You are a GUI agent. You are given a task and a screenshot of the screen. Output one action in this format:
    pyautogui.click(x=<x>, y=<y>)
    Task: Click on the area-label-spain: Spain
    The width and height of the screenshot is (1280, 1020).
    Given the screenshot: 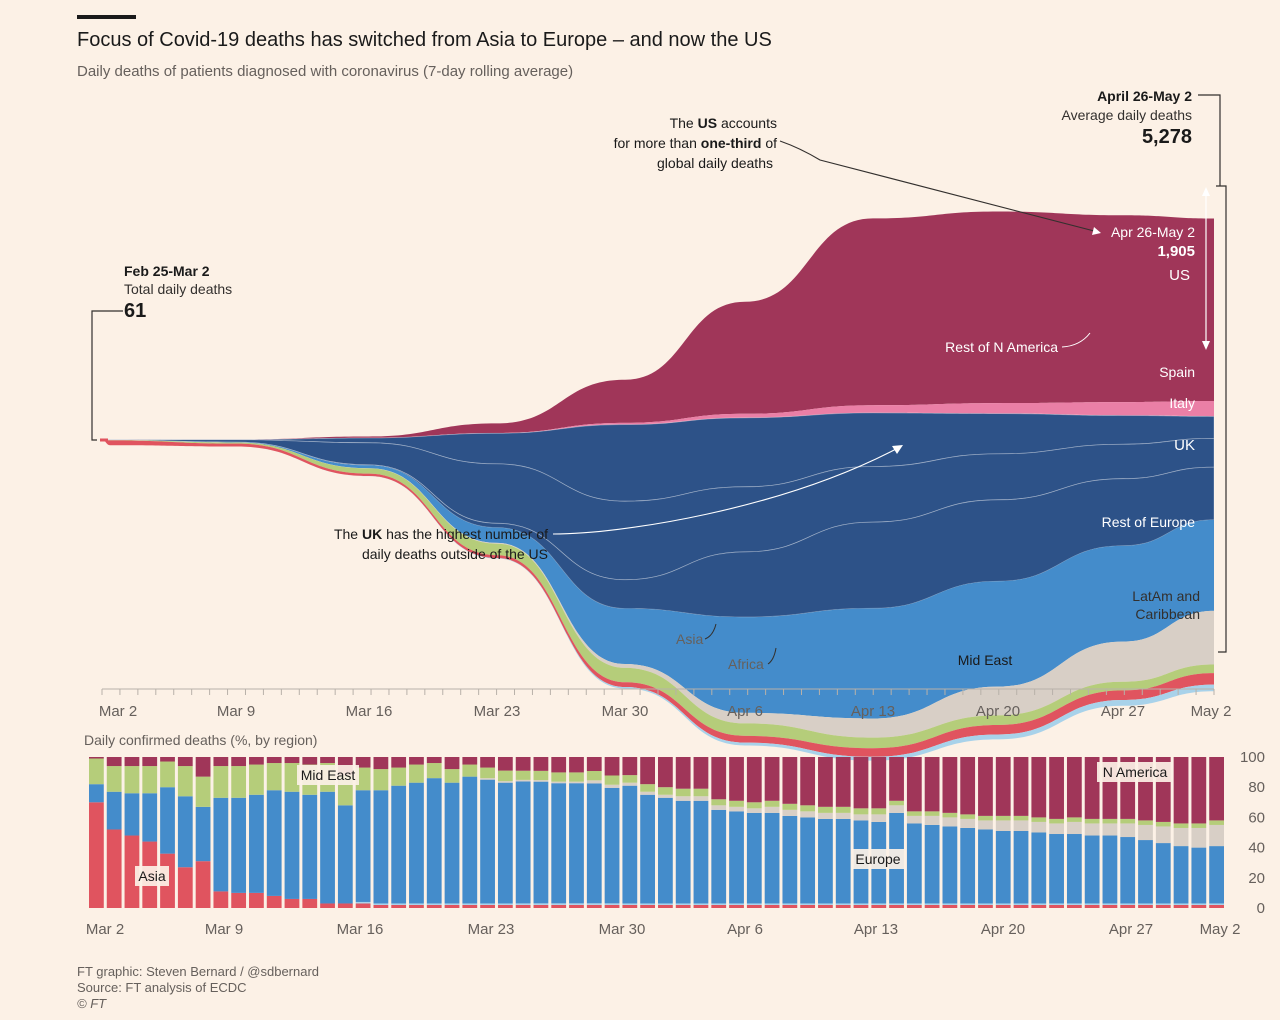 What is the action you would take?
    pyautogui.click(x=1177, y=372)
    